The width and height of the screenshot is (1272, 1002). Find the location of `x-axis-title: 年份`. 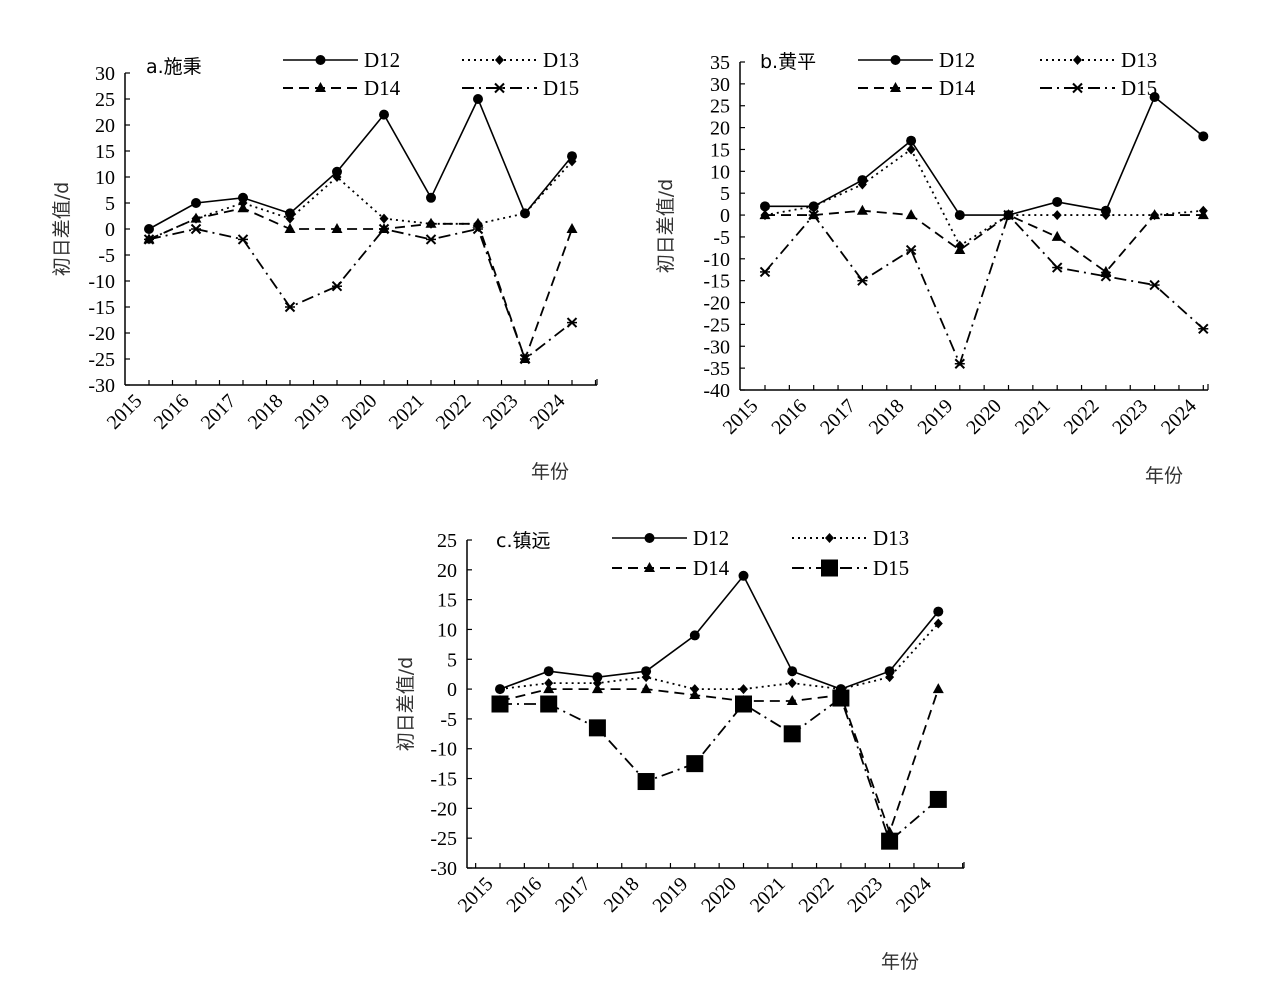

x-axis-title: 年份 is located at coordinates (900, 962).